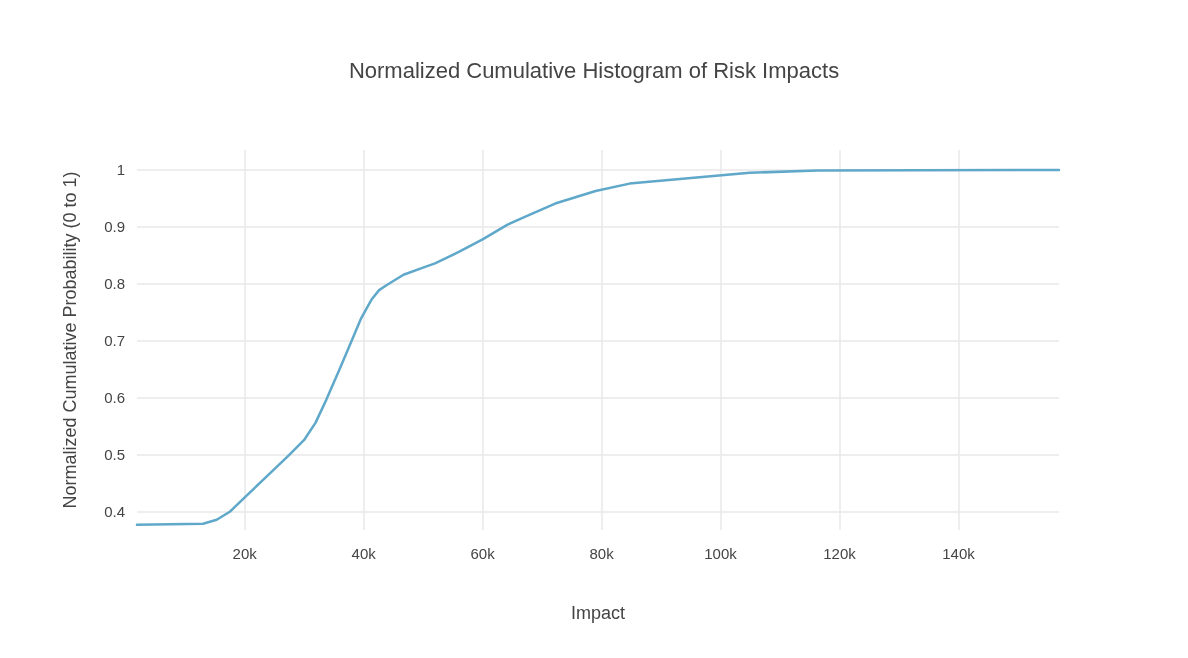 This screenshot has width=1188, height=658. I want to click on x-tick-label: 80k, so click(602, 553).